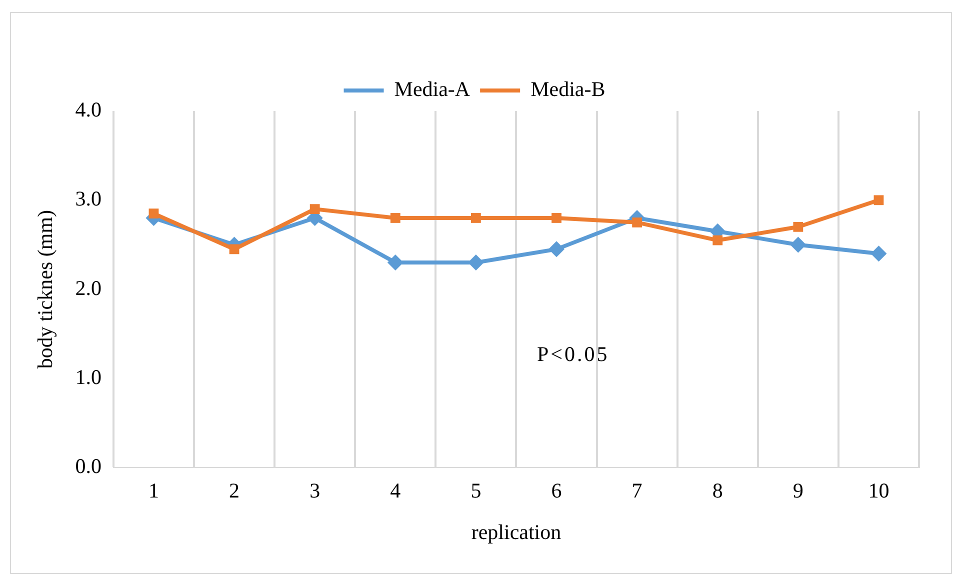 The height and width of the screenshot is (580, 959). What do you see at coordinates (432, 89) in the screenshot?
I see `legend-label: Media-A` at bounding box center [432, 89].